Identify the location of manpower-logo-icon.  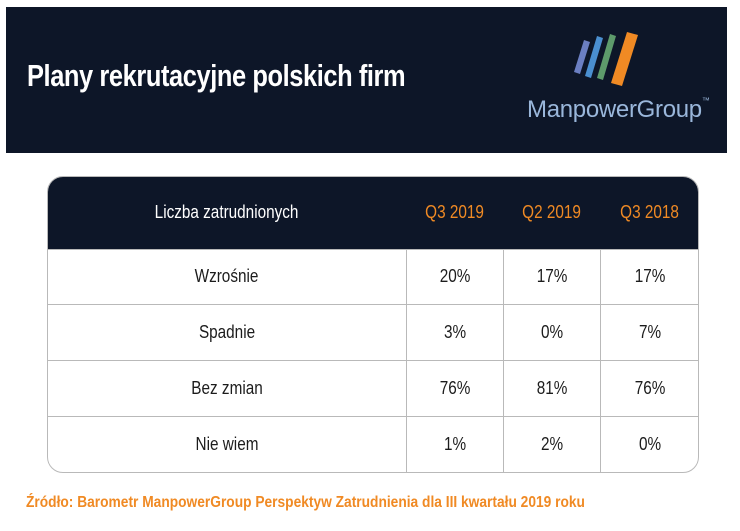
(606, 59).